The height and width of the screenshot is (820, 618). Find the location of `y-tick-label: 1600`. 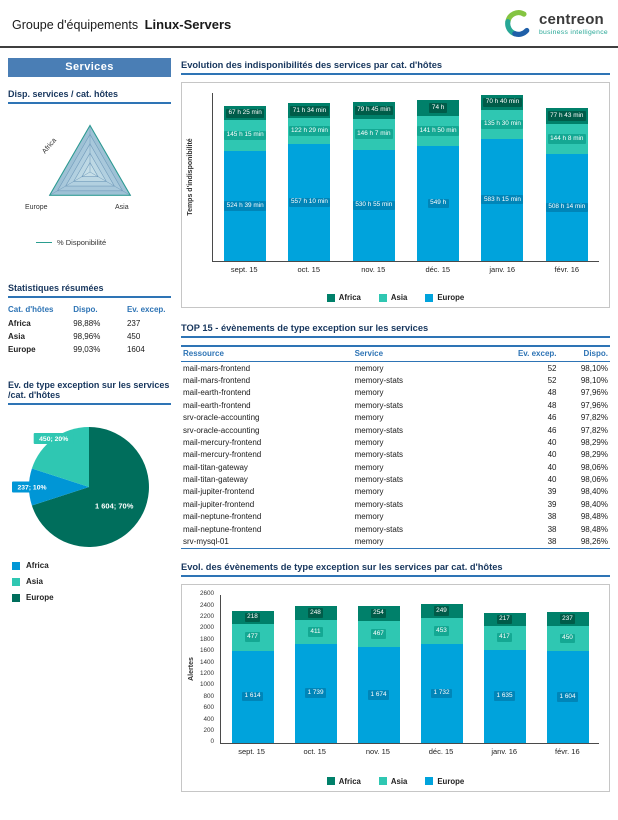

y-tick-label: 1600 is located at coordinates (206, 651).